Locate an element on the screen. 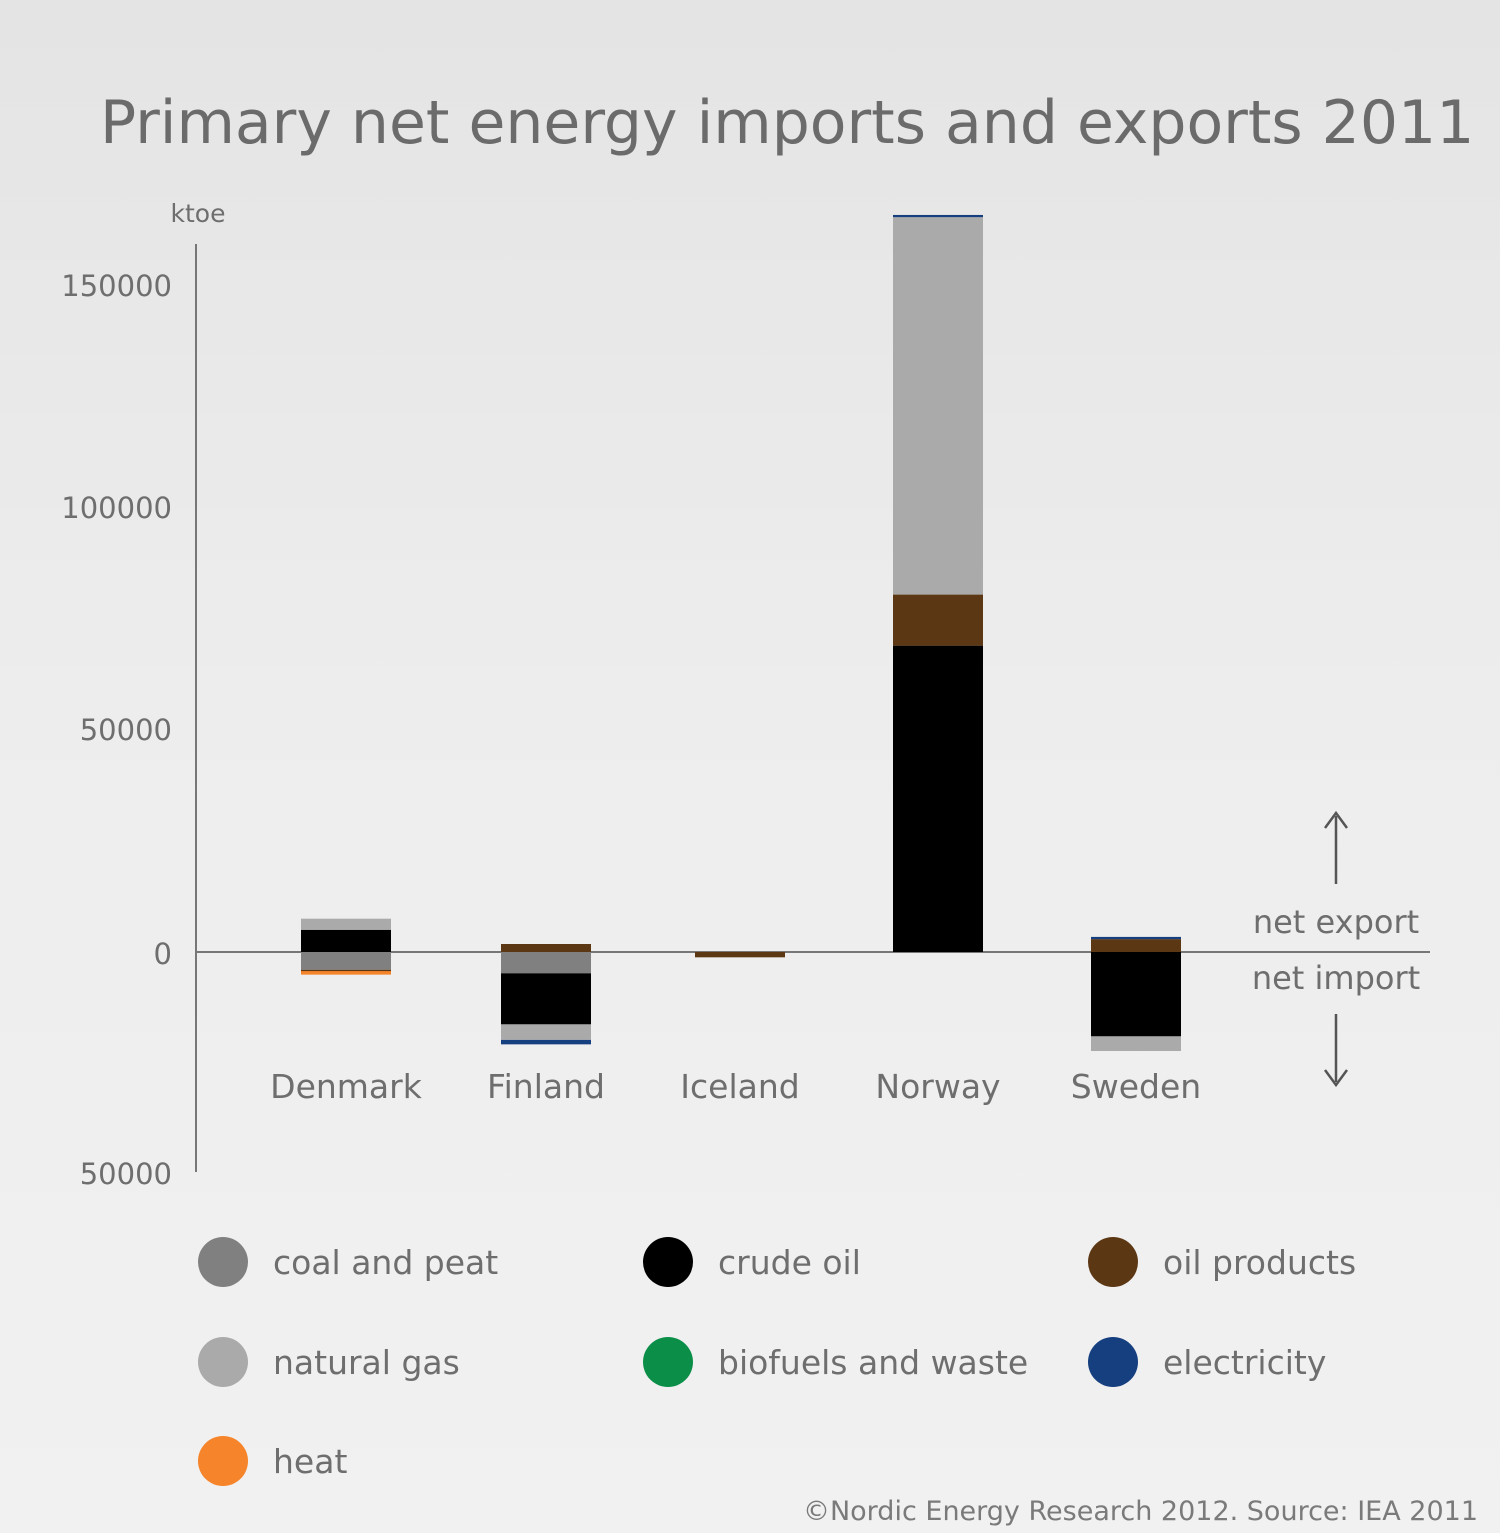  bar-denmark-crude-oil is located at coordinates (346, 940).